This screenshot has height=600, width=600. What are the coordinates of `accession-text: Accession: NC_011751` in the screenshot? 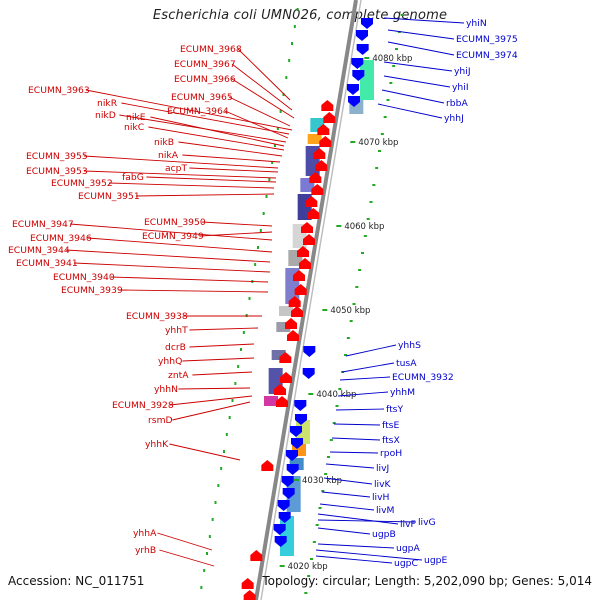 It's located at (76, 581).